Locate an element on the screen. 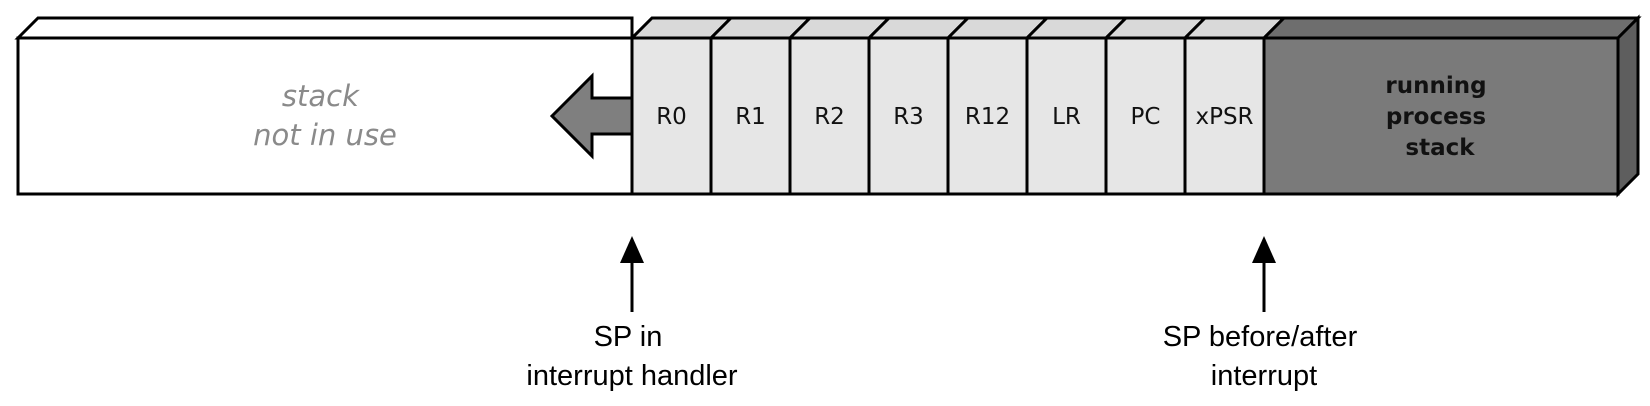 The width and height of the screenshot is (1650, 406). process-stack-label-line-3: stack is located at coordinates (1440, 148).